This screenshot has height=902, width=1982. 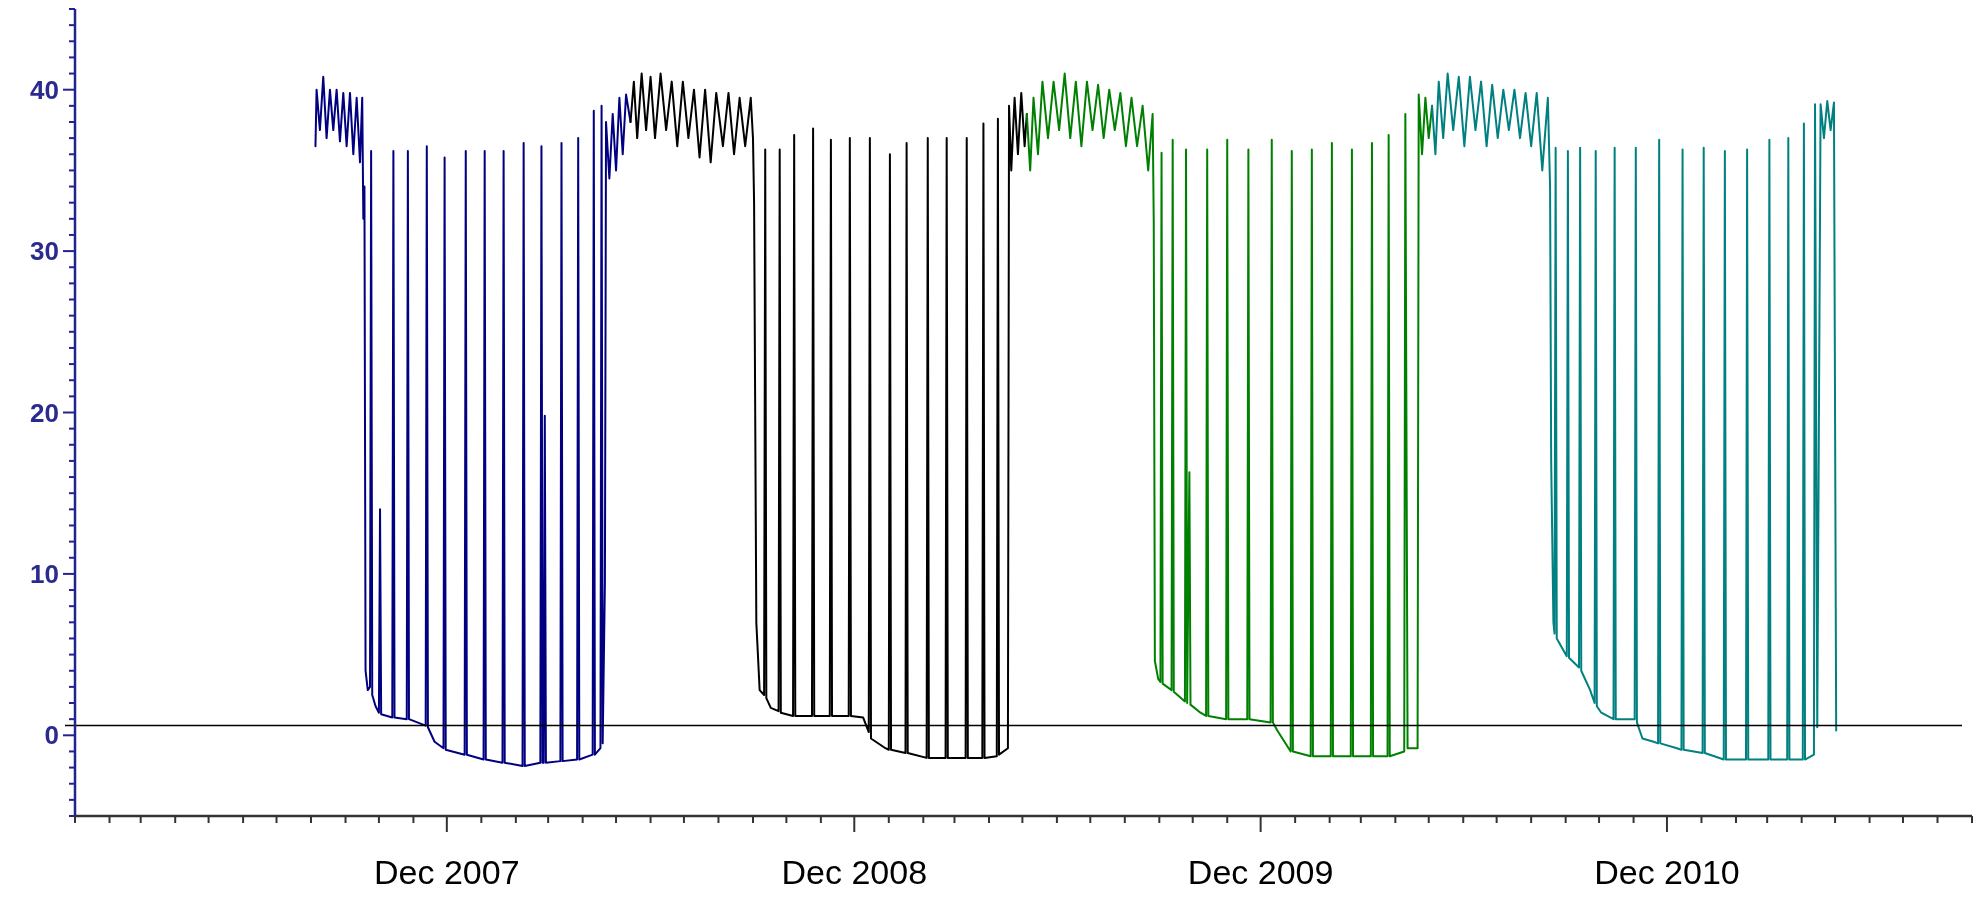 I want to click on y-tick-label: 20, so click(x=44, y=412).